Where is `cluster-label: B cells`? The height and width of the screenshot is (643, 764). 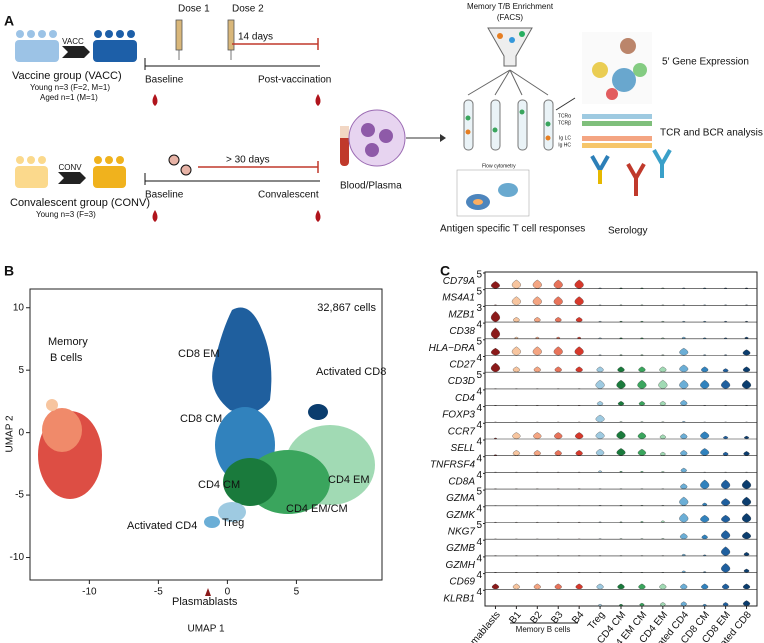
cluster-label: B cells is located at coordinates (66, 358).